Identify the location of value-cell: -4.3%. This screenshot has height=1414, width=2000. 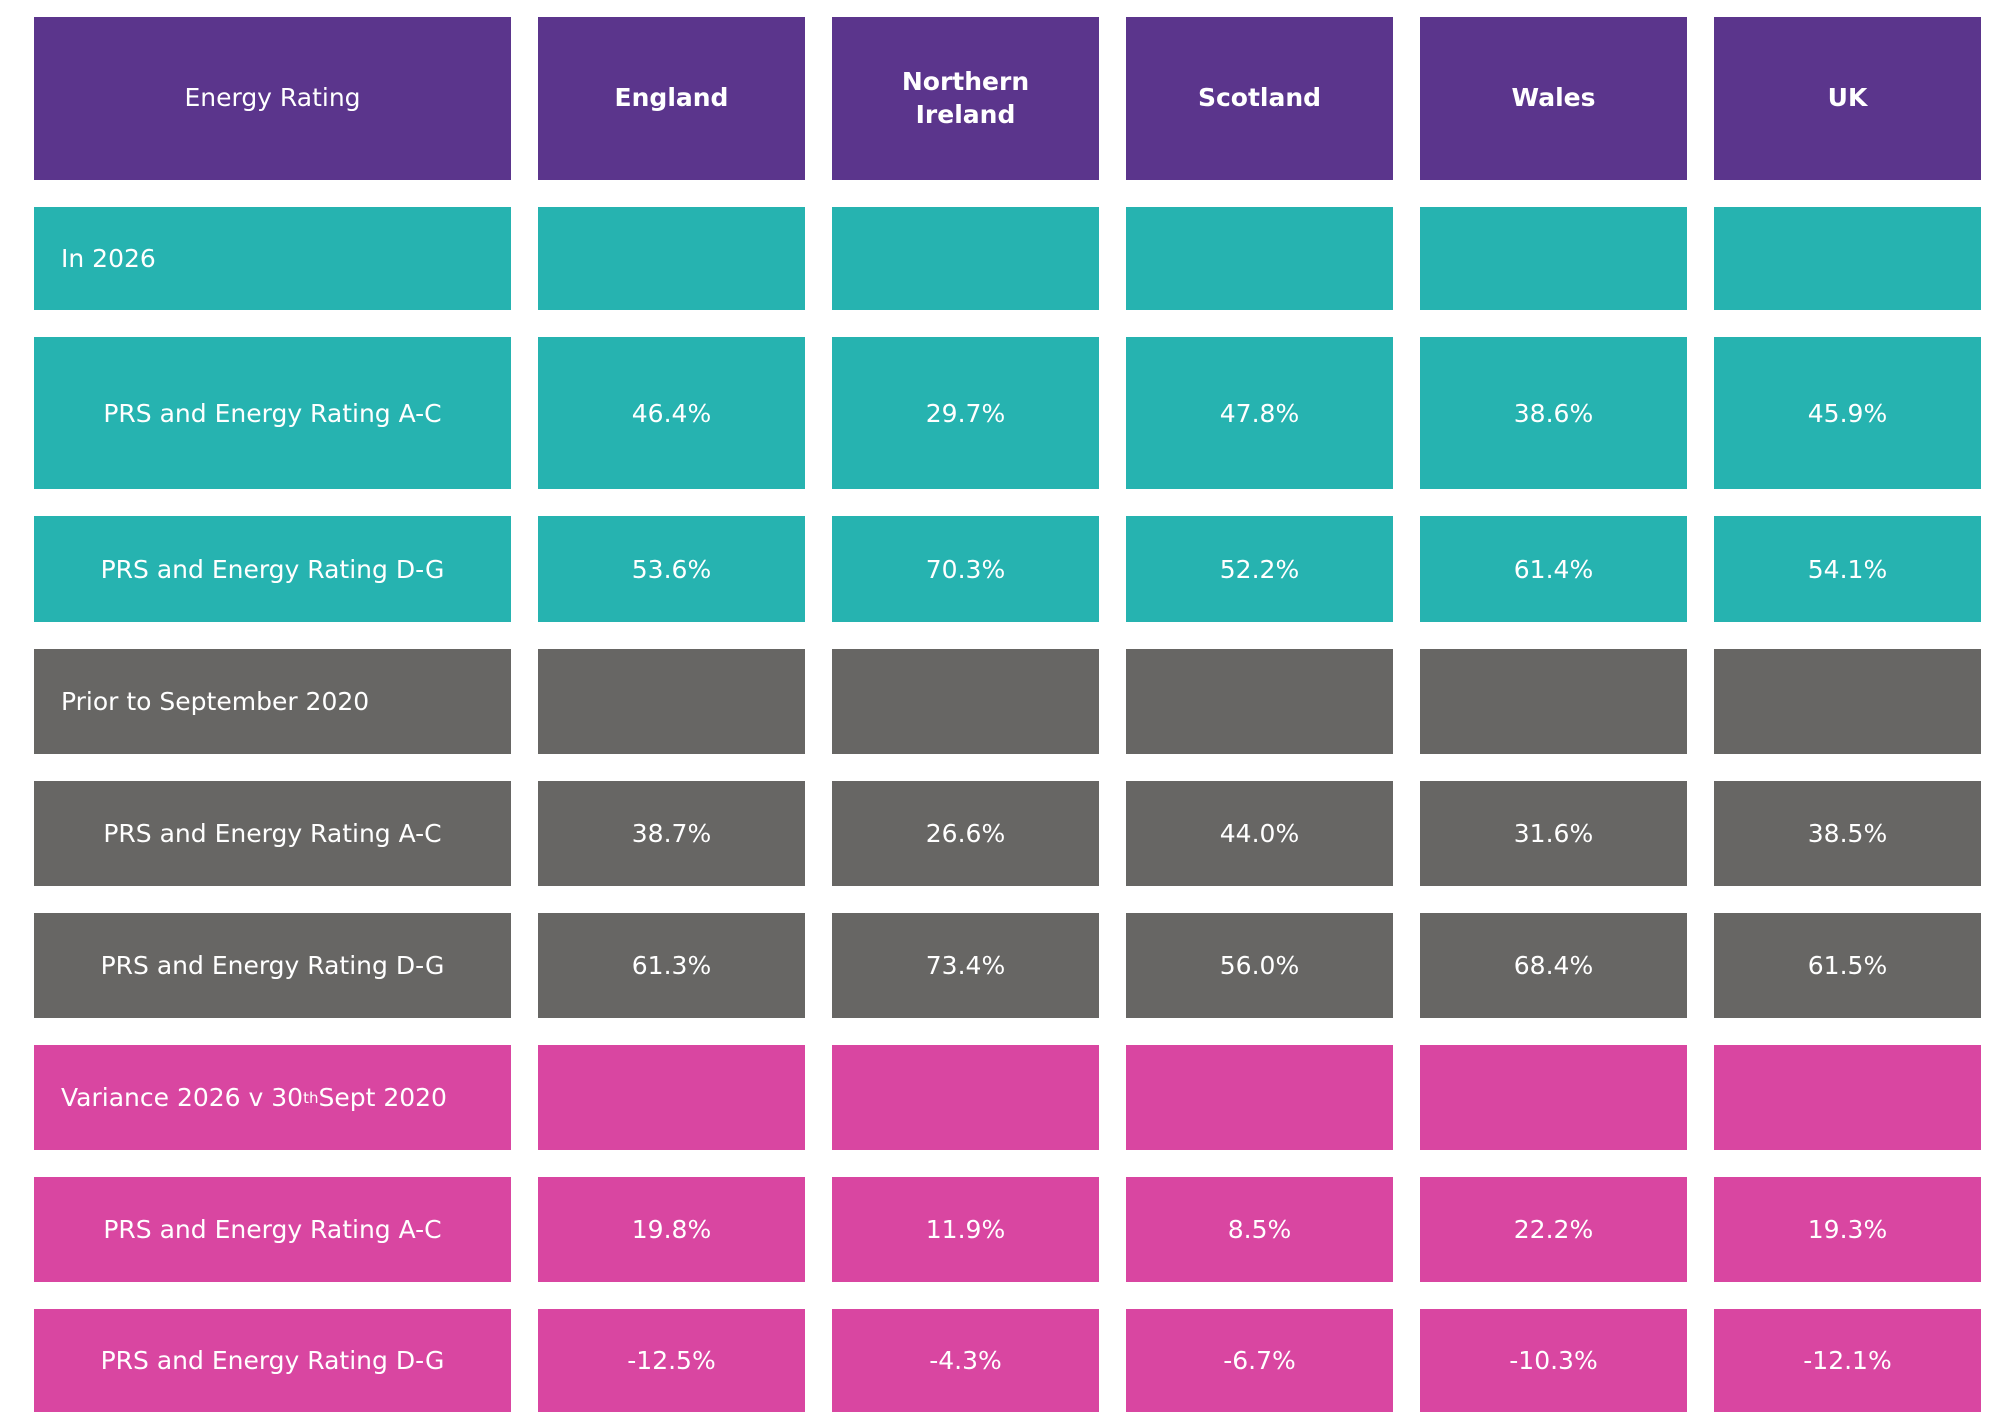
(965, 1360).